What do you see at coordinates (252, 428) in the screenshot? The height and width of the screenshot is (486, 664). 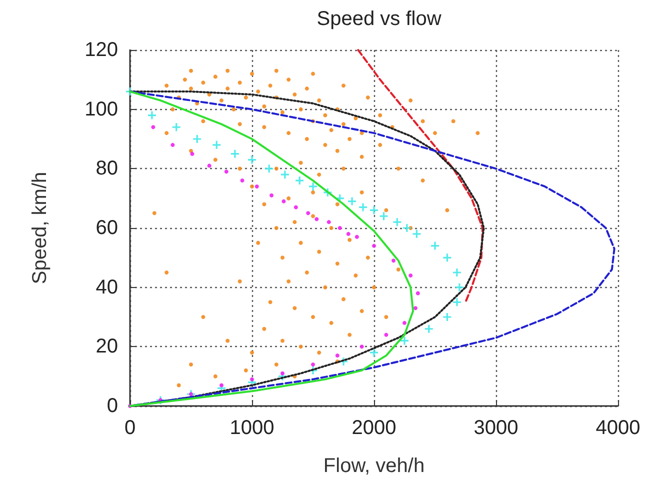 I see `x-tick-label: 1000` at bounding box center [252, 428].